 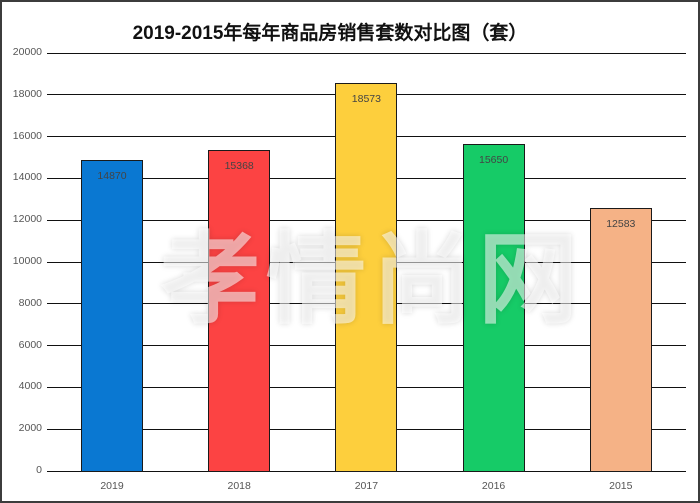 I want to click on y-tick-label: 14000, so click(x=27, y=177).